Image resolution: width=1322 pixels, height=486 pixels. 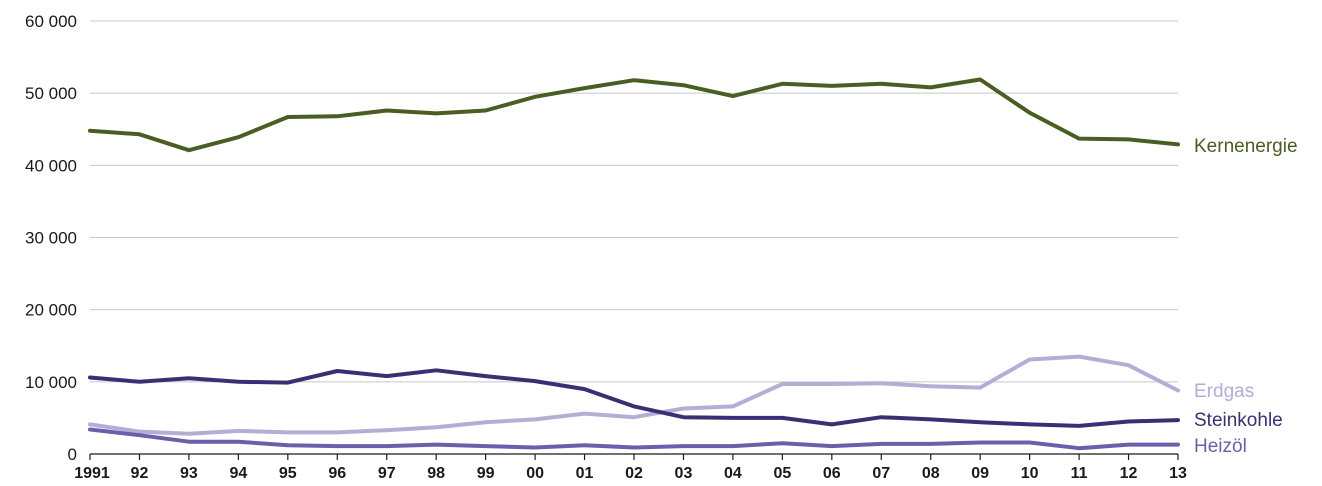 I want to click on x-tick-label: 04, so click(x=733, y=473).